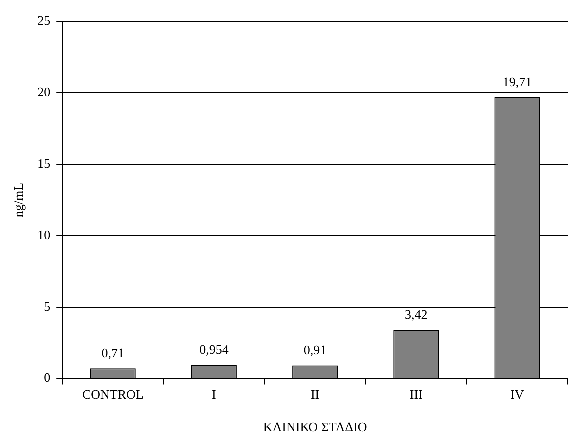  Describe the element at coordinates (416, 394) in the screenshot. I see `x-tick-label: III` at that location.